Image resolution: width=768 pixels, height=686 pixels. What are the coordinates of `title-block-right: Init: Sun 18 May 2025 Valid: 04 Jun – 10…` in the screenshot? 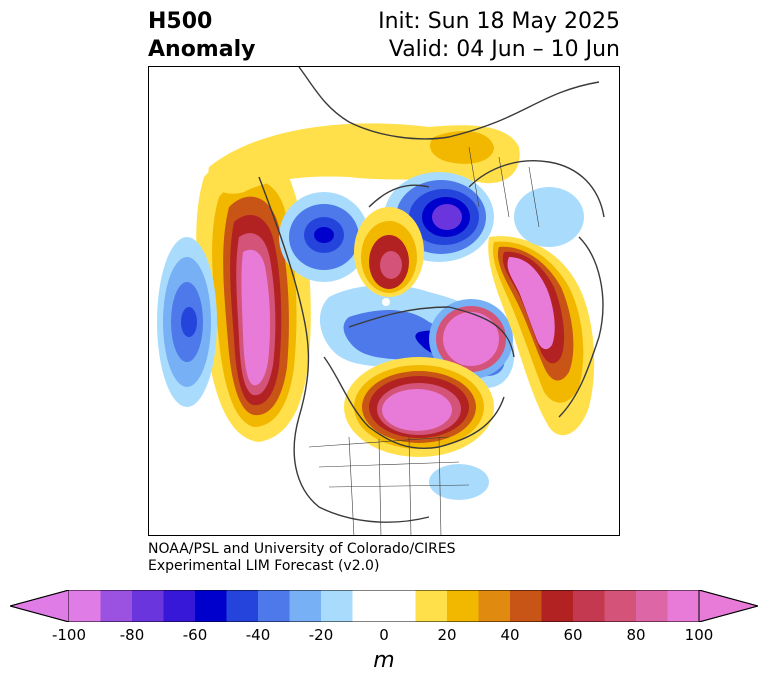 It's located at (499, 36).